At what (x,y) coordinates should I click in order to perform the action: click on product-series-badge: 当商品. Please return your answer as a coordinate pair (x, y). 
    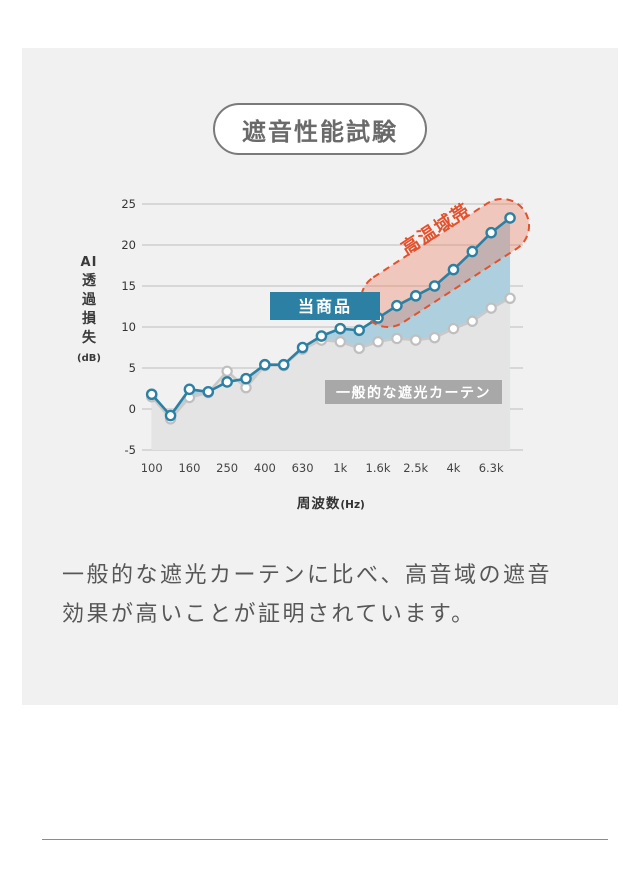
    Looking at the image, I should click on (325, 306).